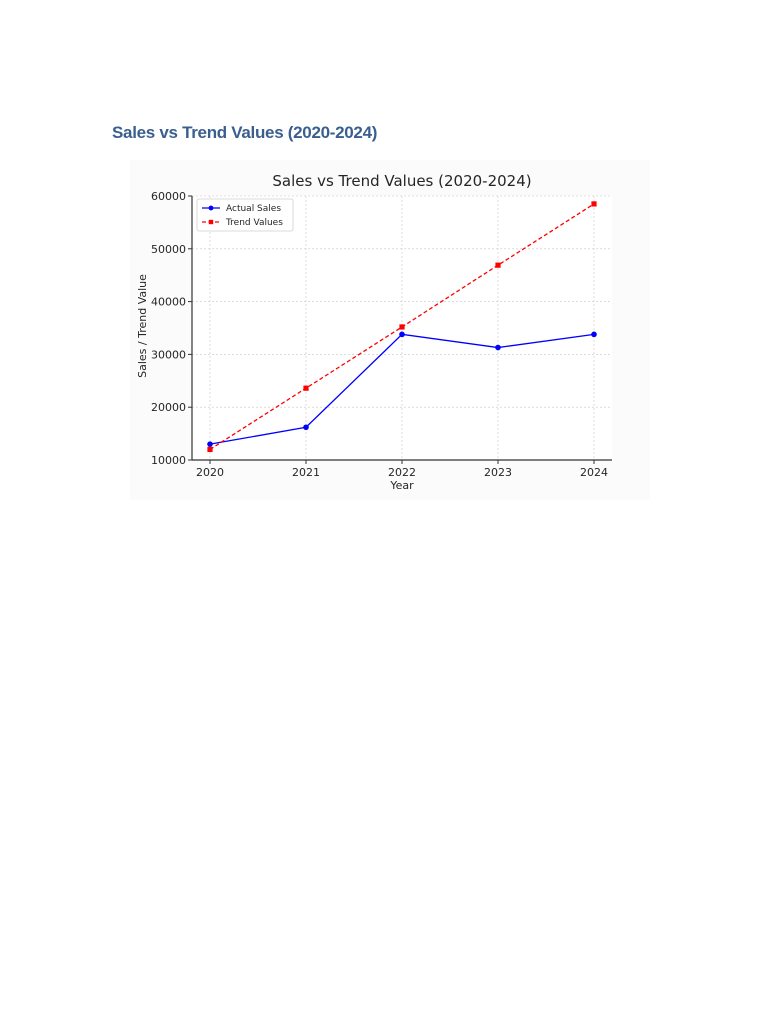 The width and height of the screenshot is (768, 1024). I want to click on legend-label: Actual Sales, so click(253, 209).